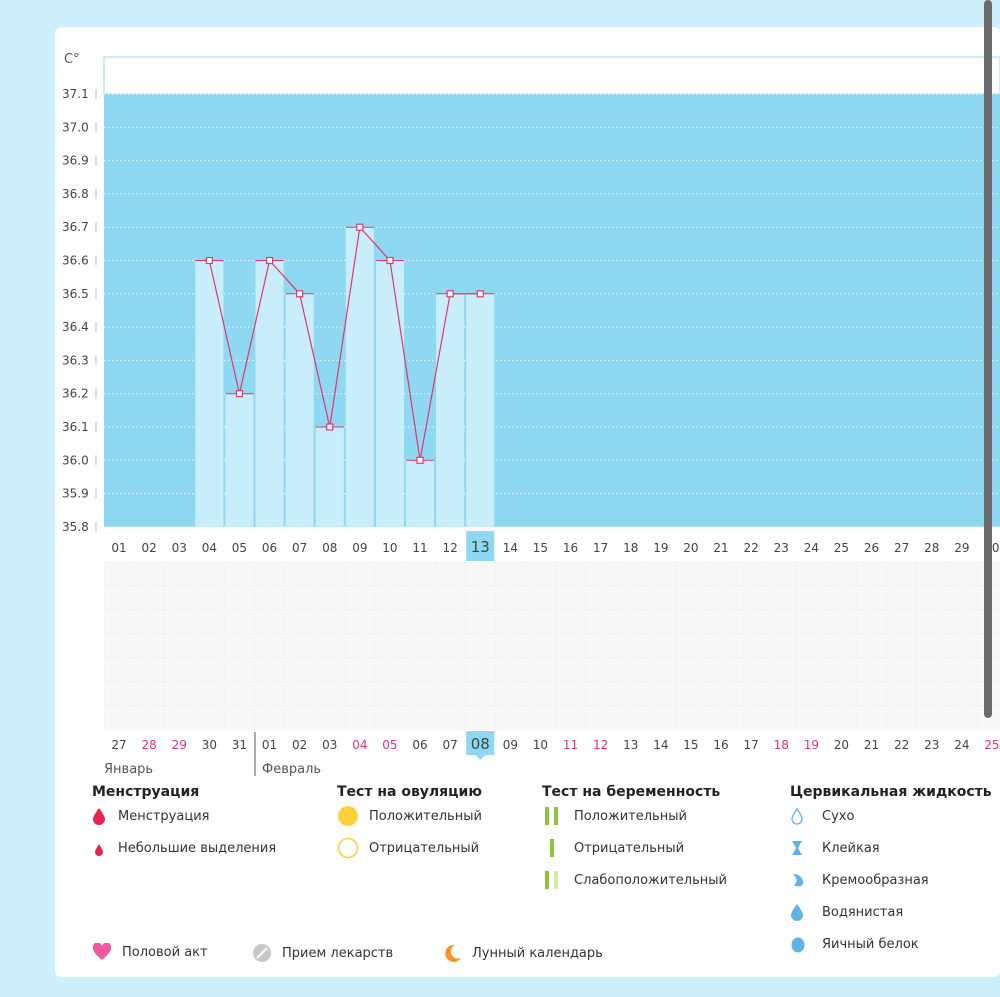 The height and width of the screenshot is (997, 1000). Describe the element at coordinates (537, 953) in the screenshot. I see `legend-item-label: Лунный календарь` at that location.